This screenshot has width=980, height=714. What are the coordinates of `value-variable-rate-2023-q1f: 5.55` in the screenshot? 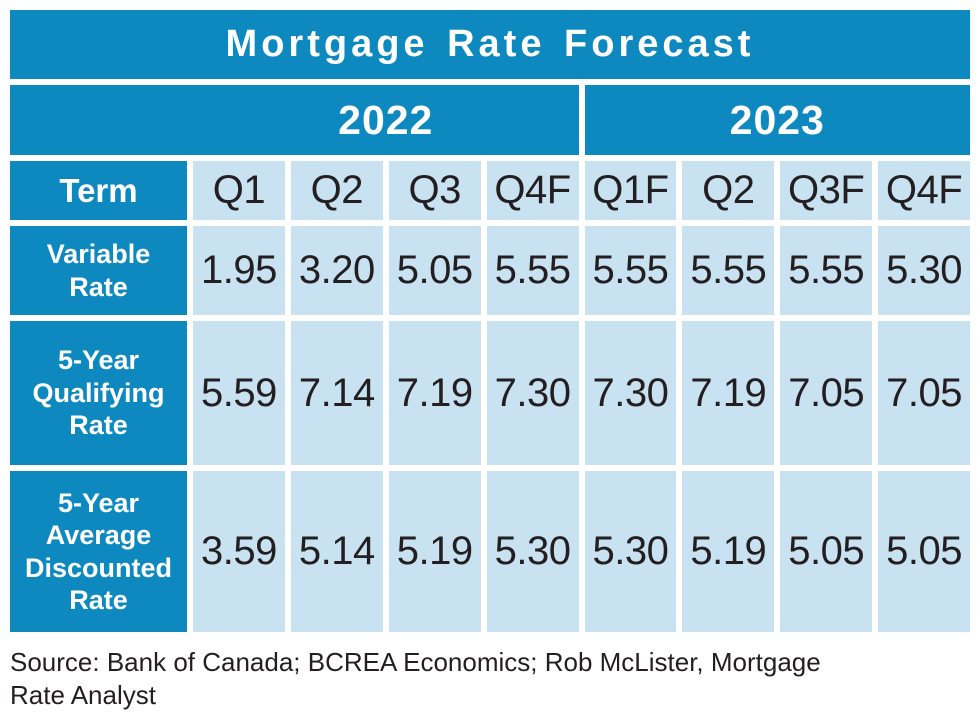 It's located at (630, 270).